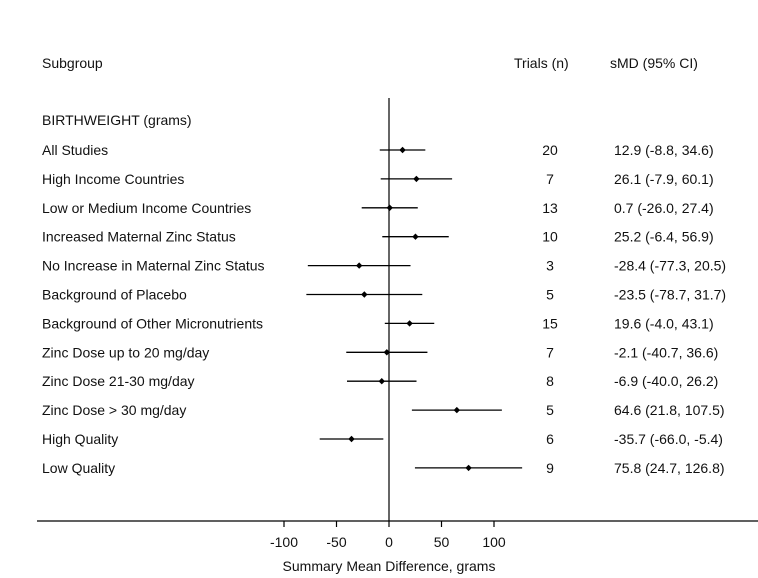 The width and height of the screenshot is (758, 578). What do you see at coordinates (669, 468) in the screenshot?
I see `effect-ci: 75.8 (24.7, 126.8)` at bounding box center [669, 468].